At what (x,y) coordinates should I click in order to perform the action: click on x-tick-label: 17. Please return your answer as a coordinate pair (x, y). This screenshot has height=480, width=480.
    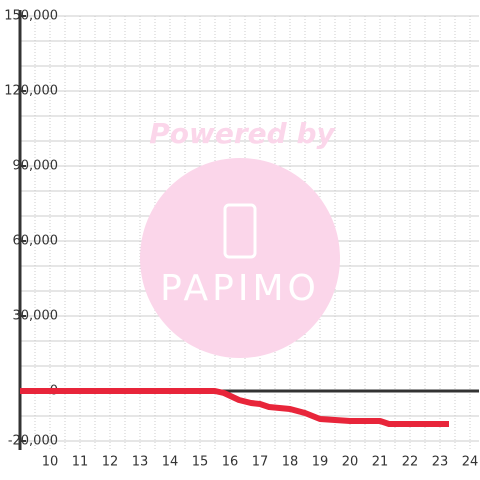
    Looking at the image, I should click on (260, 462).